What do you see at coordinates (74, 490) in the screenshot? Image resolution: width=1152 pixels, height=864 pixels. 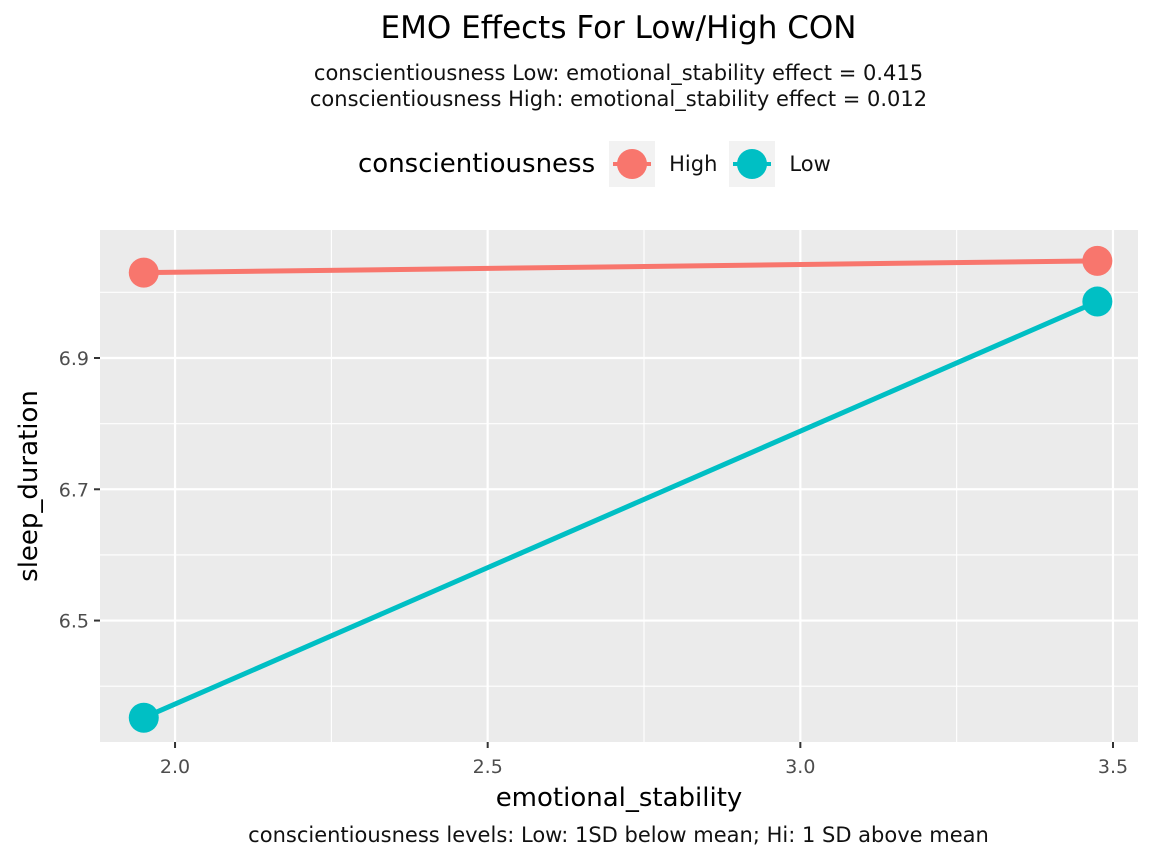 I see `y-tick-label: 6.7` at bounding box center [74, 490].